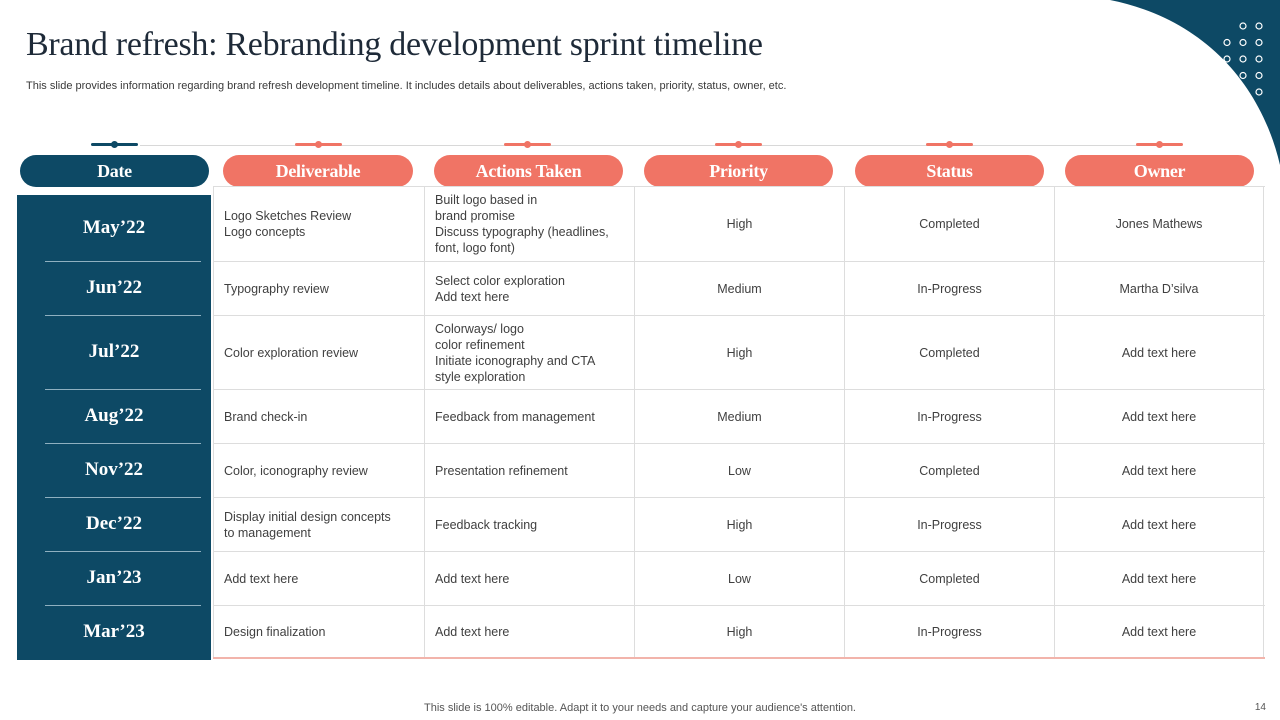 The width and height of the screenshot is (1280, 720). I want to click on actions-cell: Feedback tracking, so click(529, 524).